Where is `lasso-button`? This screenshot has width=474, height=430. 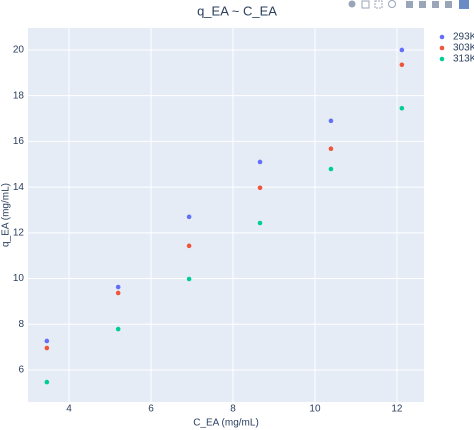
lasso-button is located at coordinates (392, 4).